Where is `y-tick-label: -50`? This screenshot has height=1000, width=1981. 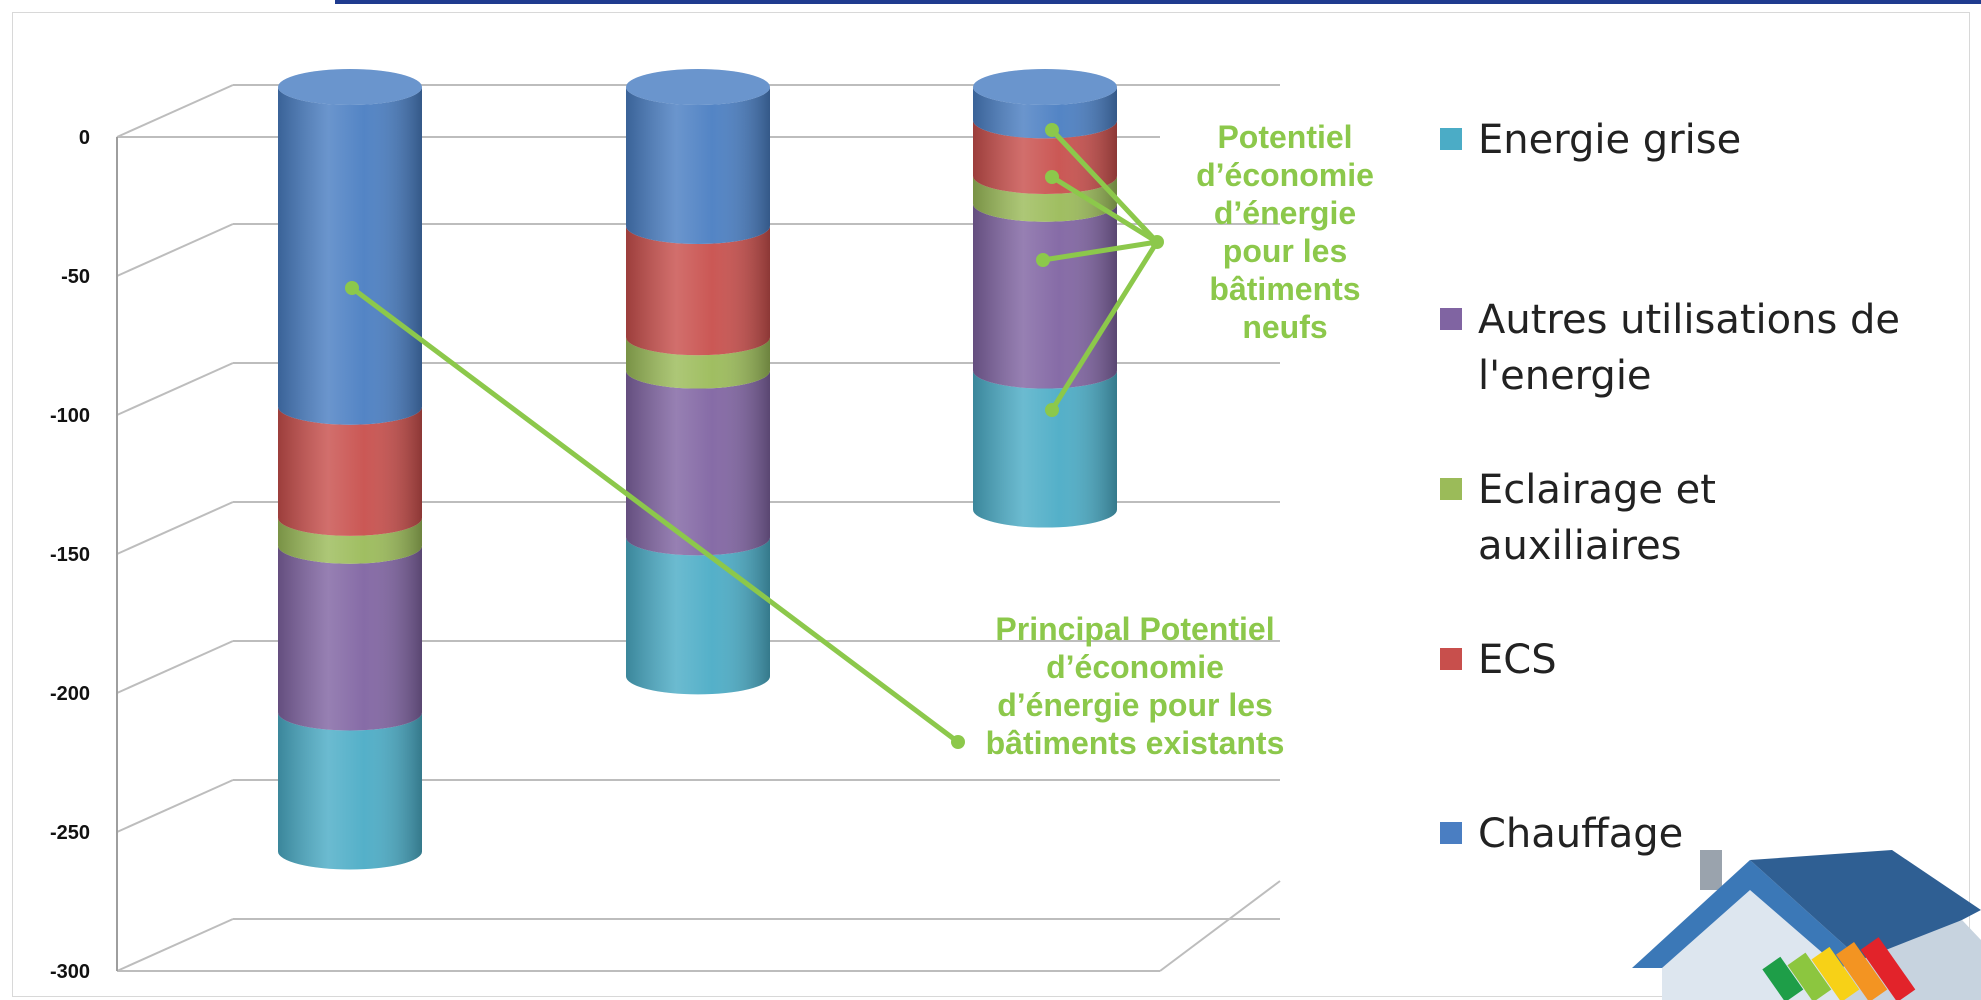 y-tick-label: -50 is located at coordinates (75, 277).